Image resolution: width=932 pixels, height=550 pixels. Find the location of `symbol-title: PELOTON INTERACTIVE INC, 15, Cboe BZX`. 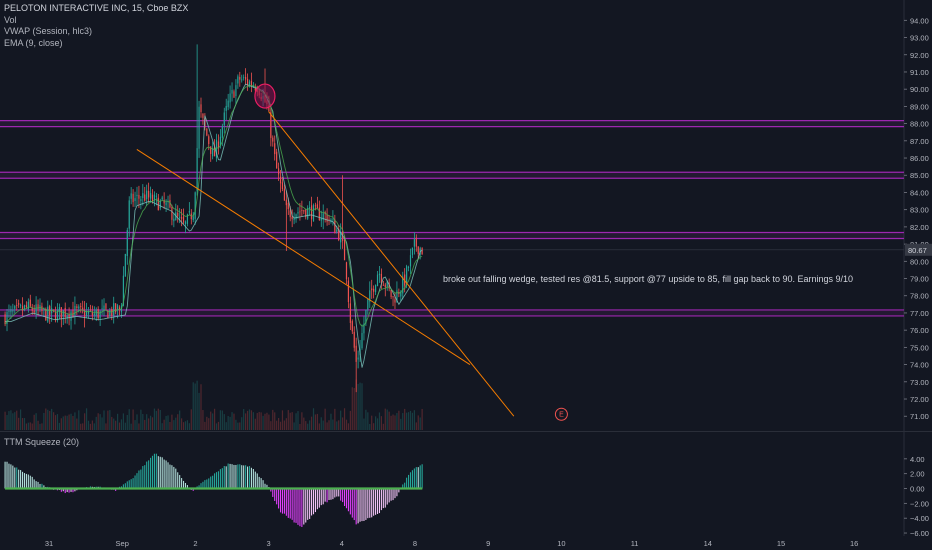

symbol-title: PELOTON INTERACTIVE INC, 15, Cboe BZX is located at coordinates (96, 8).